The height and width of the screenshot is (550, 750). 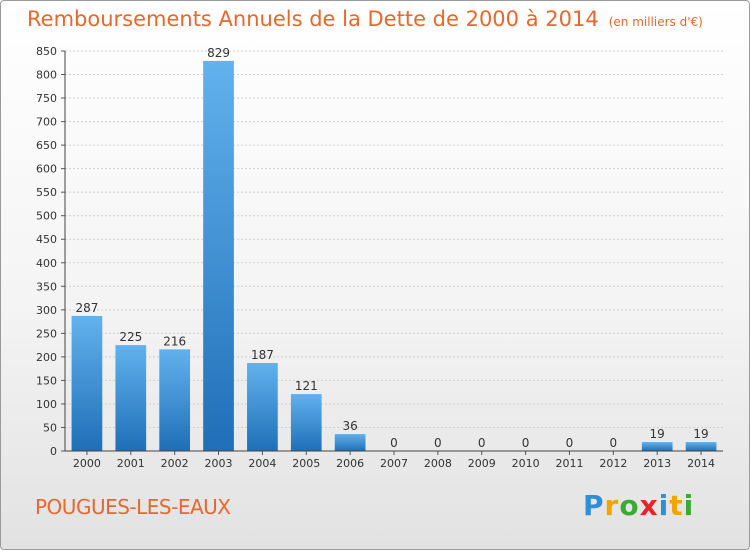 I want to click on y-tick-label: 550, so click(x=46, y=192).